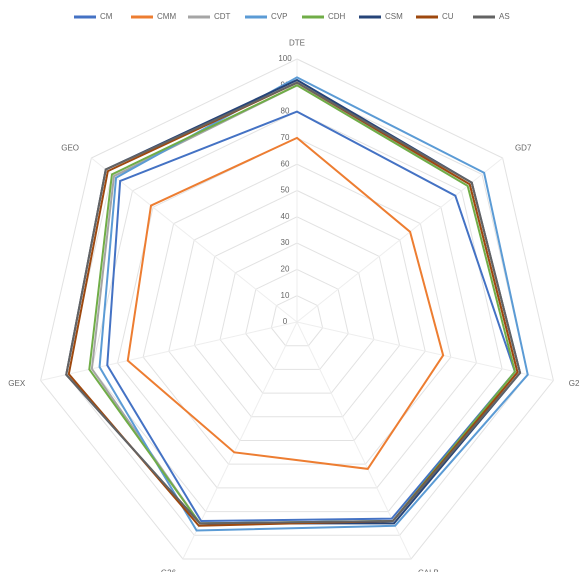 The image size is (580, 572). Describe the element at coordinates (279, 16) in the screenshot. I see `legend-label: CVP` at that location.